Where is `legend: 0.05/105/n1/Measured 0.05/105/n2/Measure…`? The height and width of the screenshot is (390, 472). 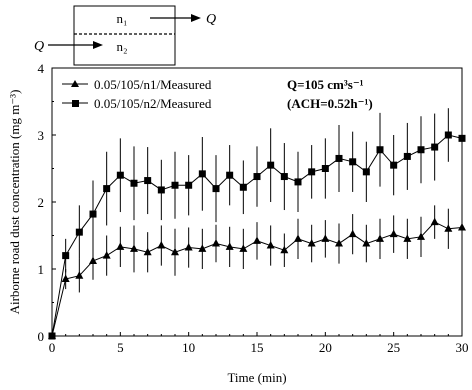
legend: 0.05/105/n1/Measured 0.05/105/n2/Measure… is located at coordinates (137, 94).